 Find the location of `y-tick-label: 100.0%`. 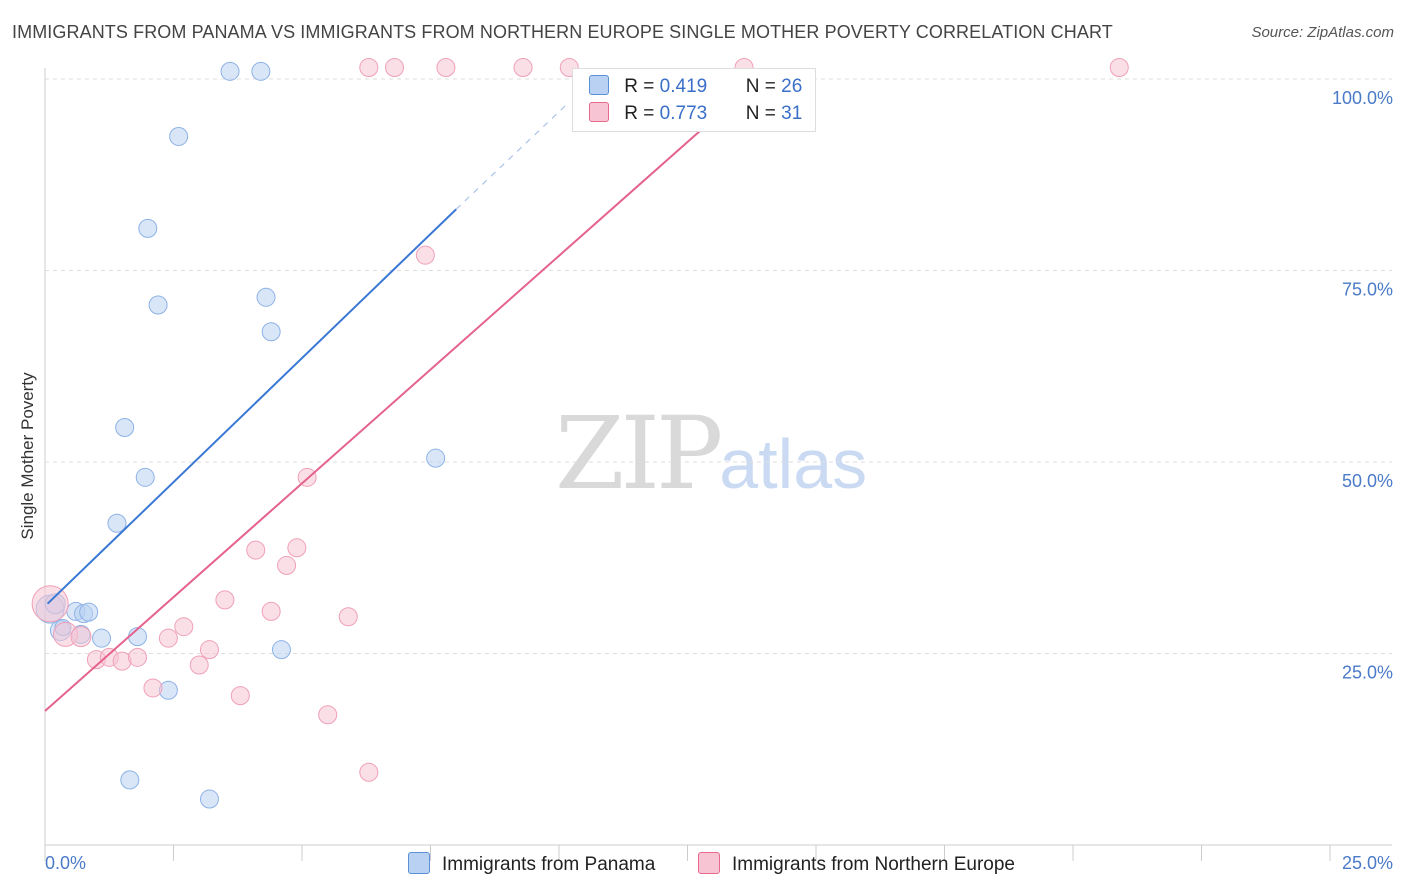

y-tick-label: 100.0% is located at coordinates (1362, 98).